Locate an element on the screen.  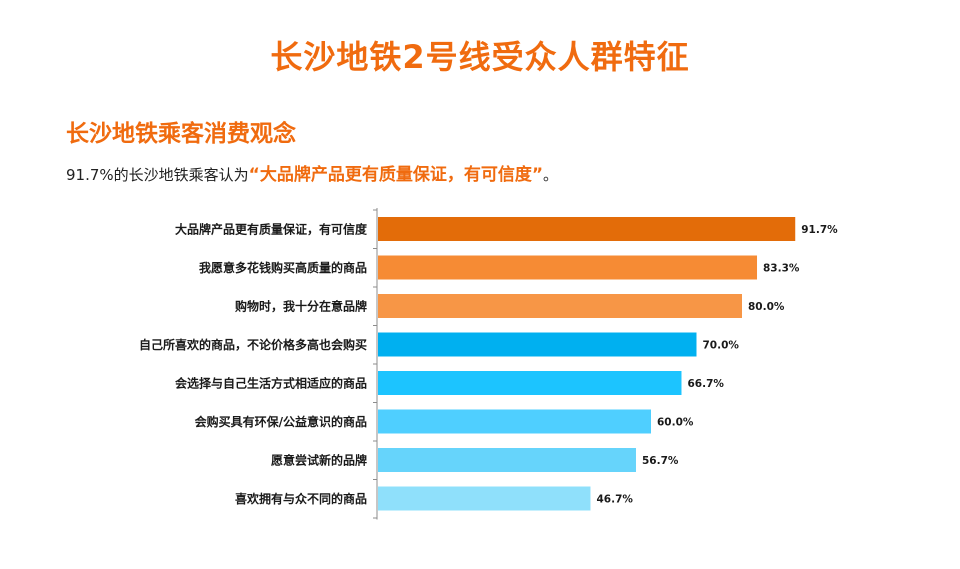
category-label: 会购买具有环保/公益意识的商品 is located at coordinates (281, 421).